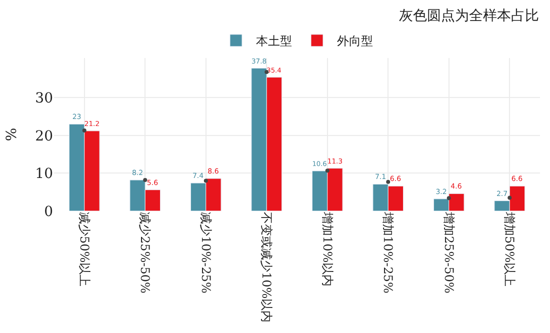 Image resolution: width=550 pixels, height=333 pixels. What do you see at coordinates (509, 249) in the screenshot?
I see `x-tick-label: 增加50%以上` at bounding box center [509, 249].